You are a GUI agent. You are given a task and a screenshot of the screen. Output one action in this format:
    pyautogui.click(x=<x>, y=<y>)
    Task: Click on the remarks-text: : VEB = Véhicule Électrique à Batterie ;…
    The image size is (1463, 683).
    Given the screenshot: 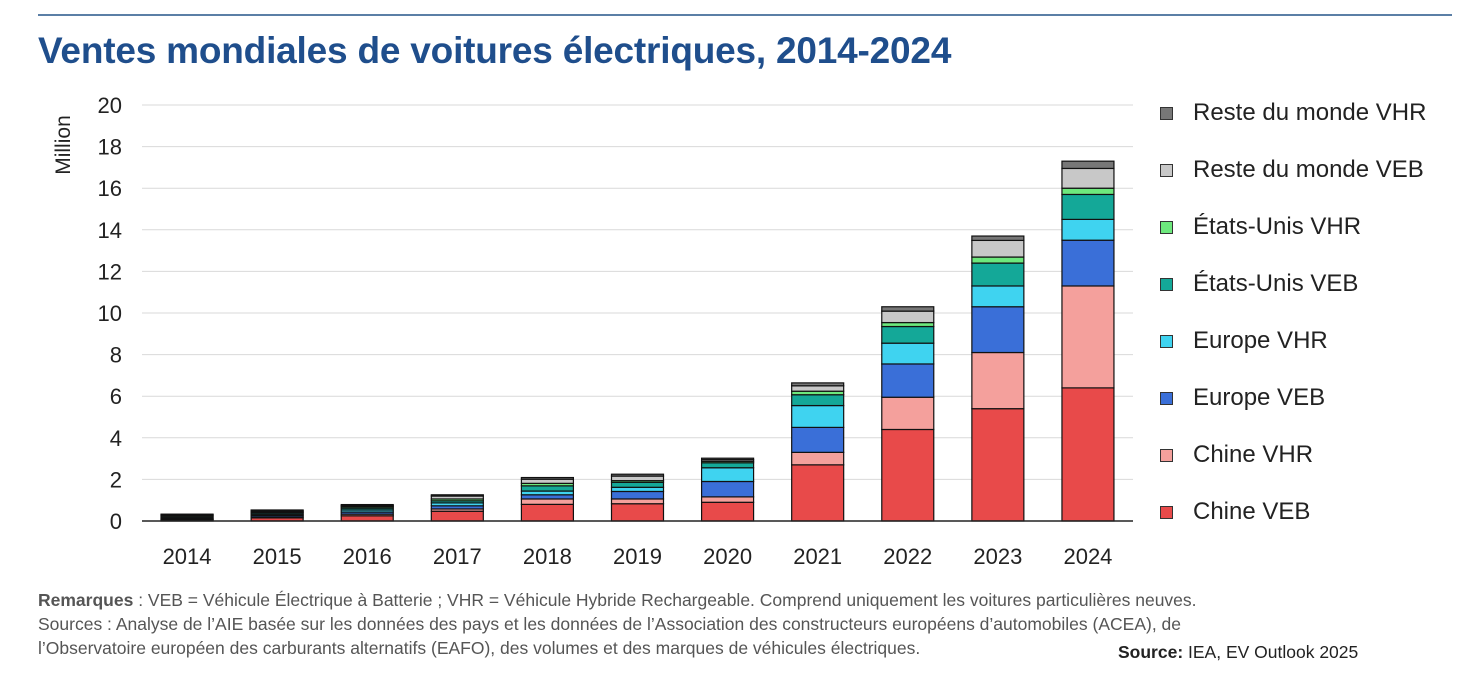 What is the action you would take?
    pyautogui.click(x=665, y=600)
    